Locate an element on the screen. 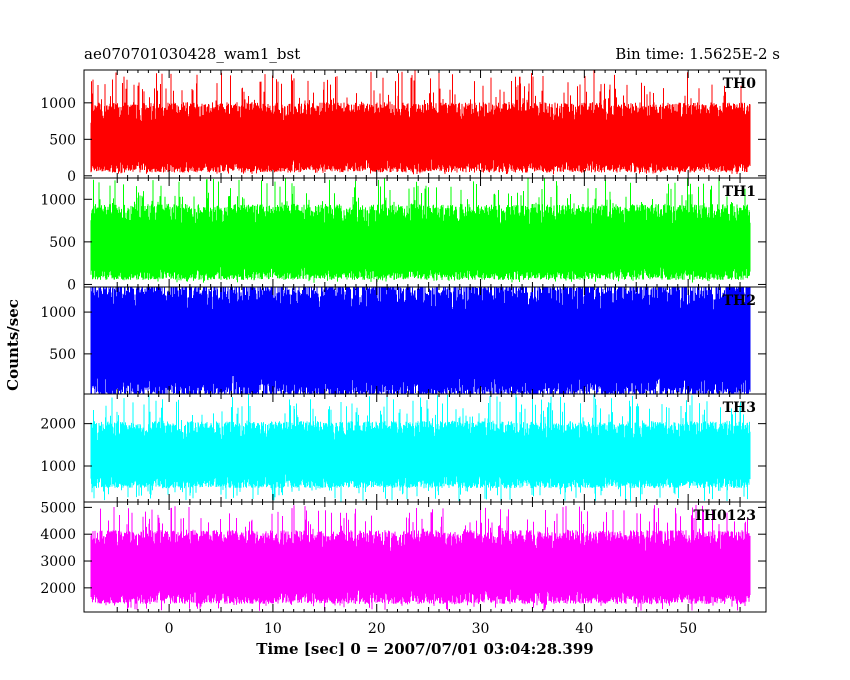  x-tick-label: 40 is located at coordinates (584, 629).